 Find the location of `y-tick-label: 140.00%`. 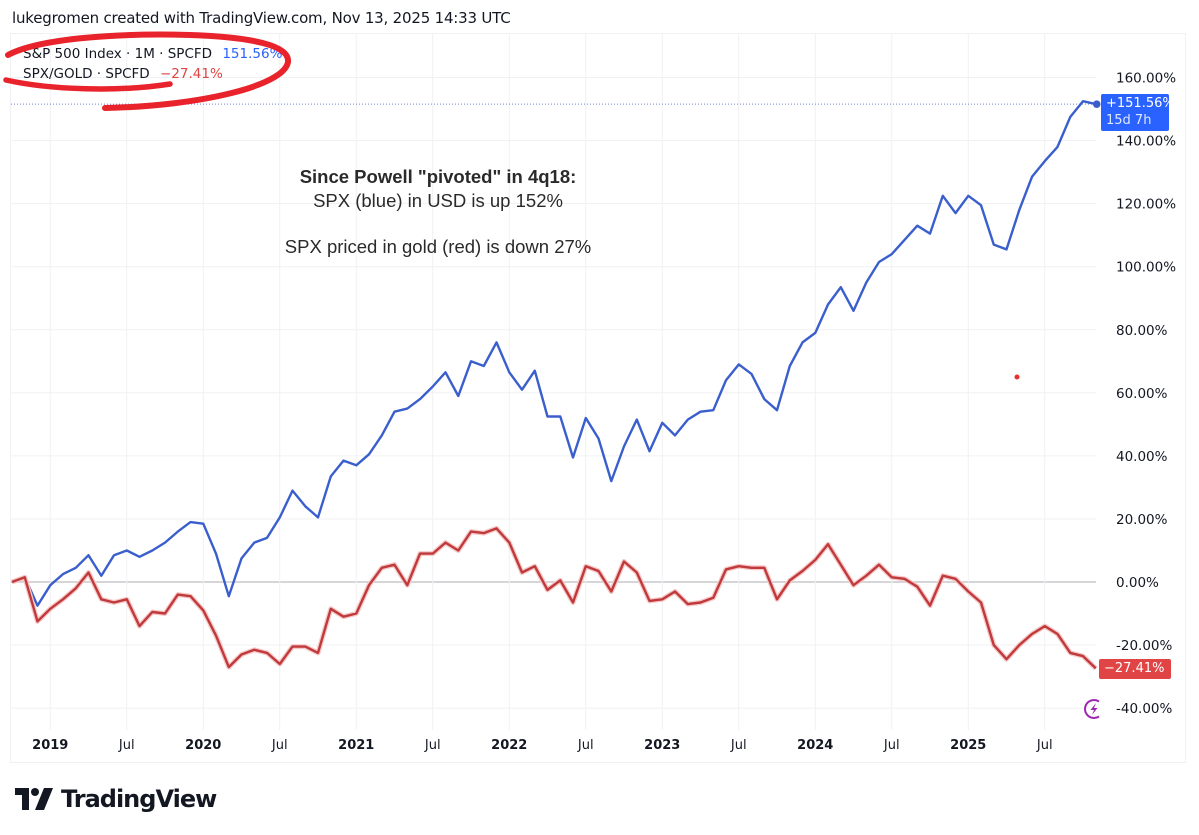

y-tick-label: 140.00% is located at coordinates (1146, 142).